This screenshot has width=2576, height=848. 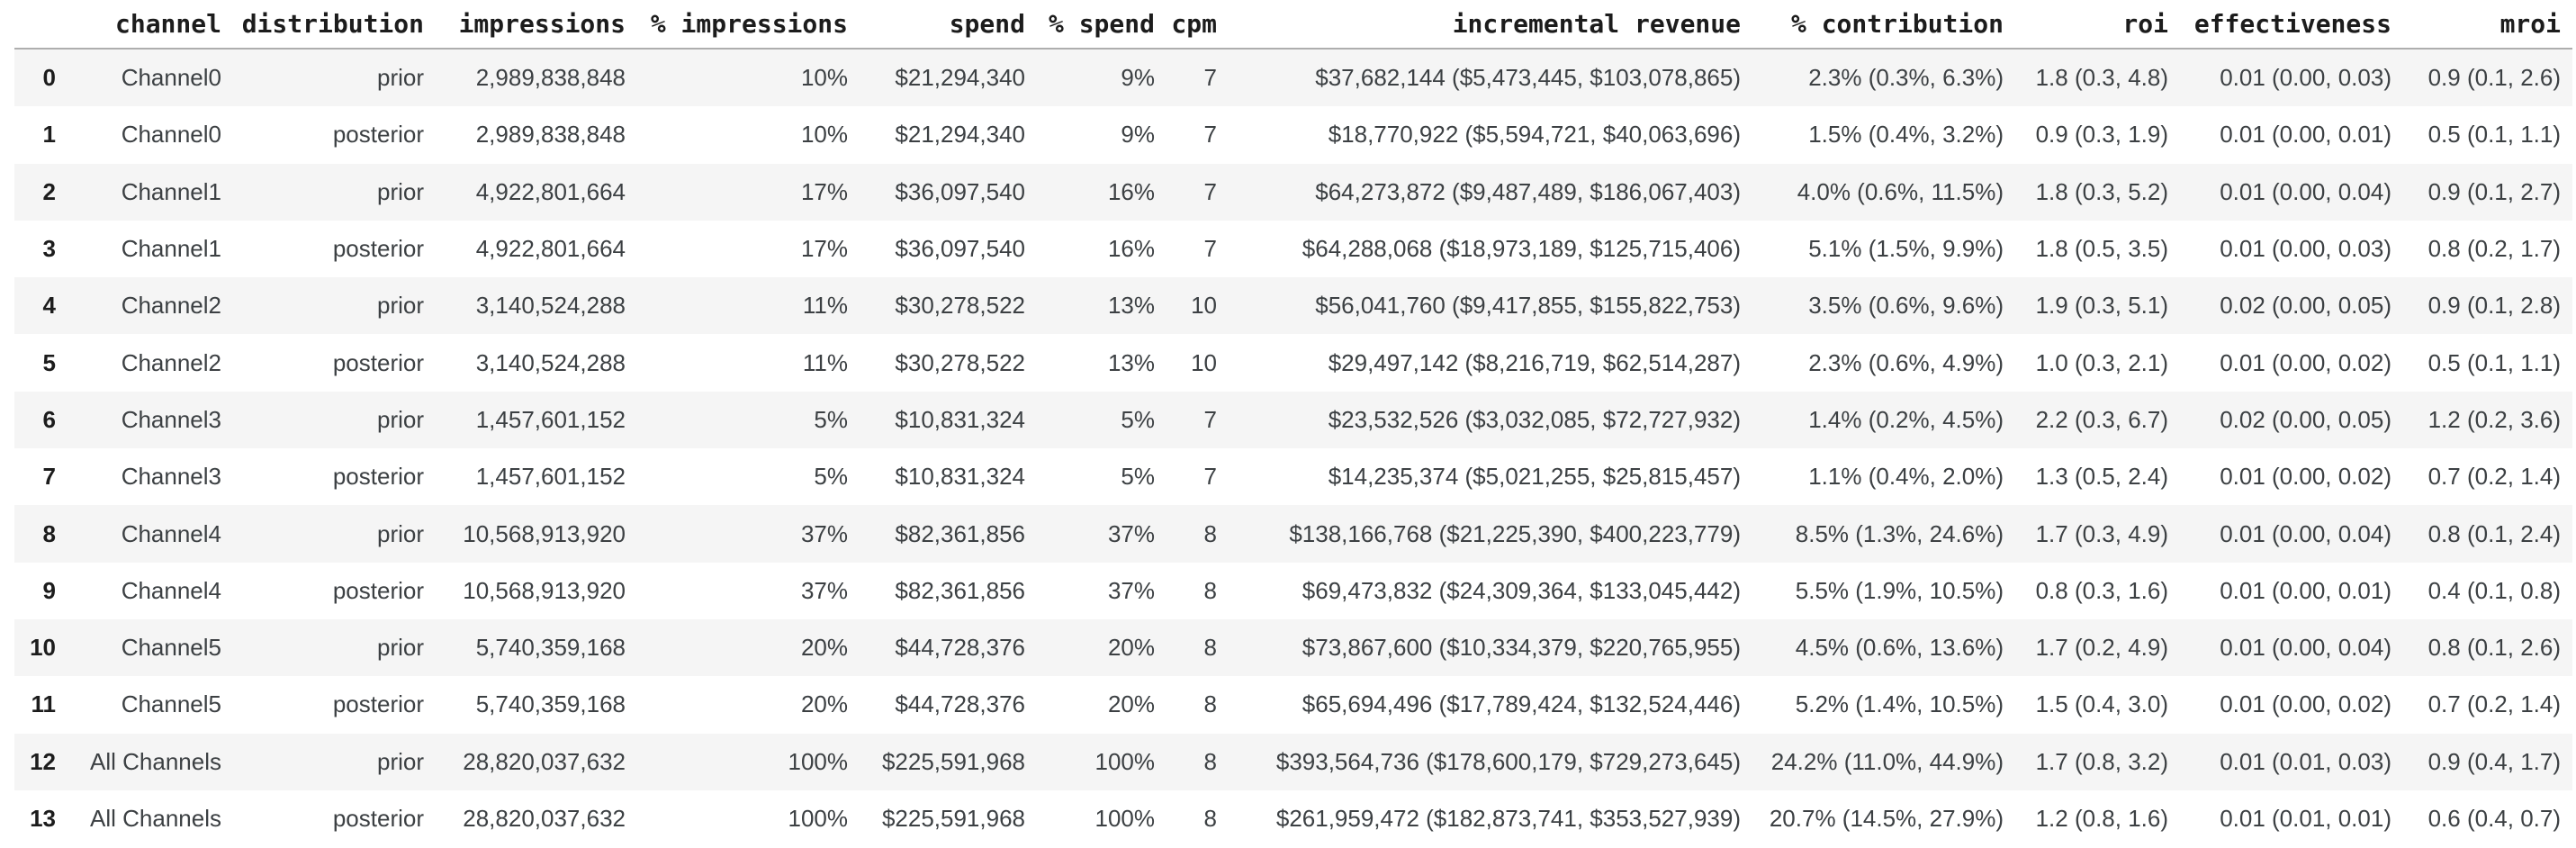 What do you see at coordinates (1906, 419) in the screenshot?
I see `cell-pct-contribution: 1.4% (0.2%, 4.5%)` at bounding box center [1906, 419].